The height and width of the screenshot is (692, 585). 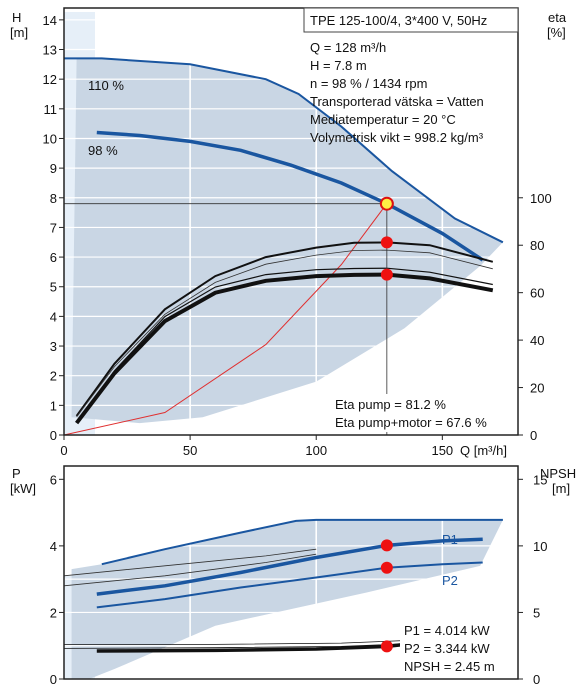 What do you see at coordinates (53, 198) in the screenshot?
I see `head-tick-label: 8` at bounding box center [53, 198].